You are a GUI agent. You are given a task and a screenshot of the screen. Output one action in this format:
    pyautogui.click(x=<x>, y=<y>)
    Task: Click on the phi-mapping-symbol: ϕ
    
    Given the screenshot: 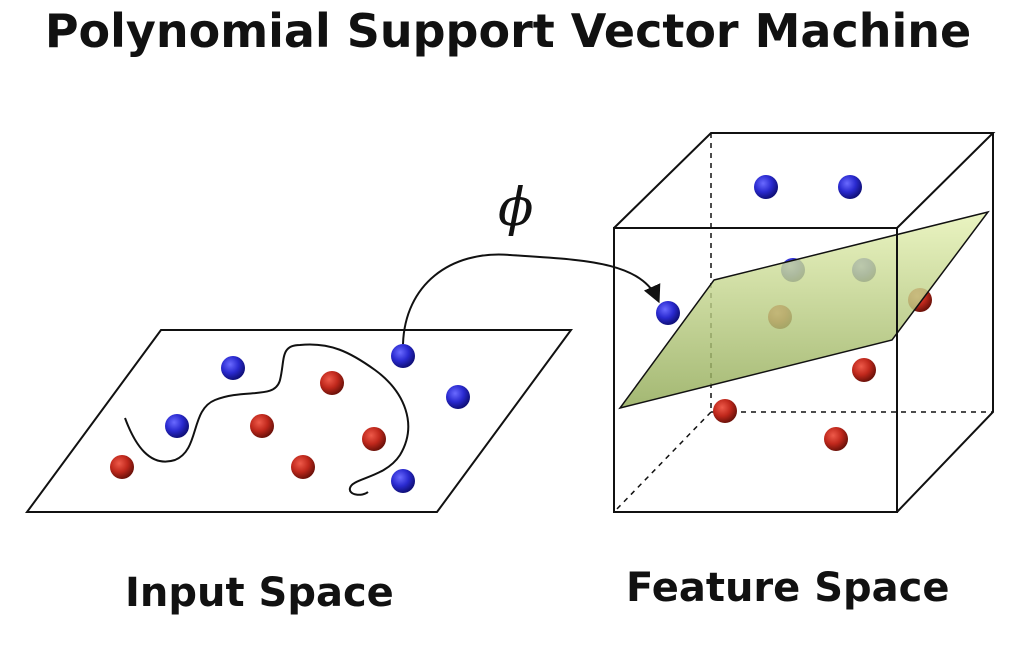 What is the action you would take?
    pyautogui.click(x=515, y=208)
    